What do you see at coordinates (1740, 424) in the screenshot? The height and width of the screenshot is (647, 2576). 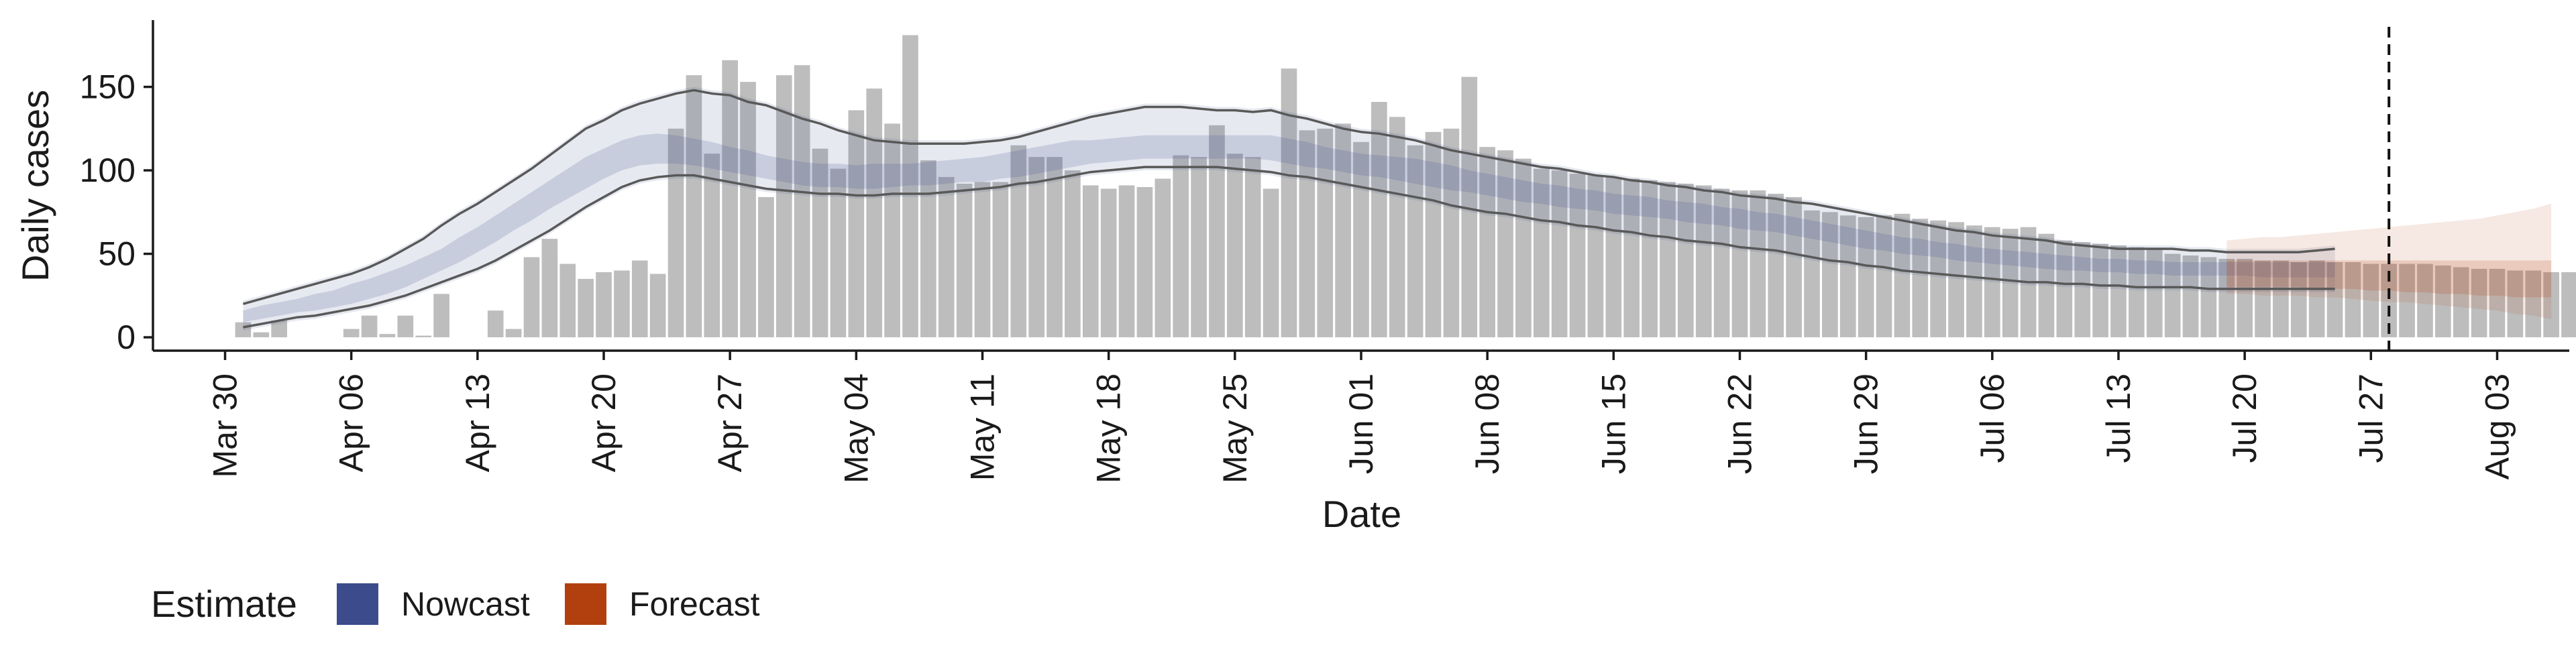 I see `x-tick-label: Jun 22` at bounding box center [1740, 424].